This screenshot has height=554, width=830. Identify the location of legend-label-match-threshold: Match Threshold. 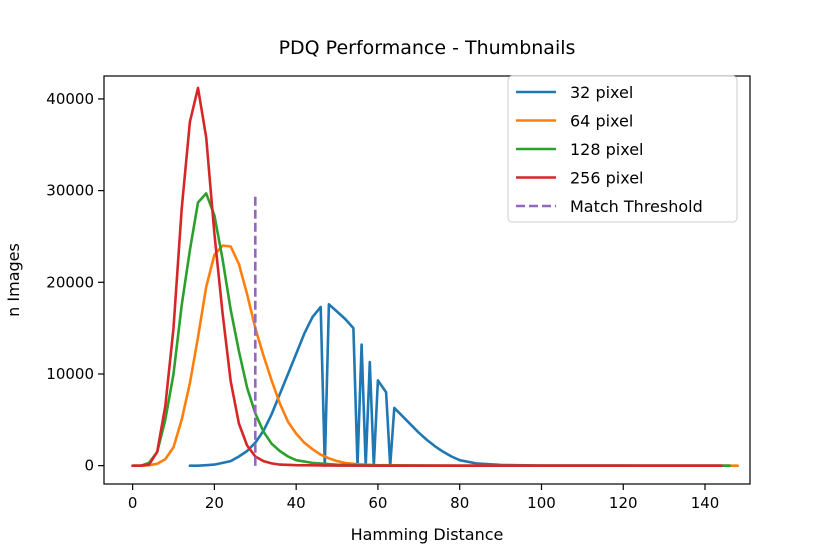
(636, 206).